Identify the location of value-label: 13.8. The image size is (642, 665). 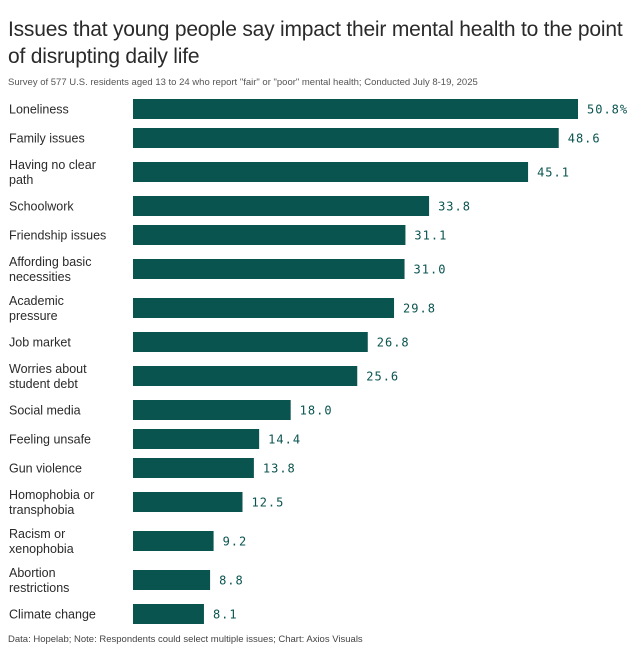
(279, 469).